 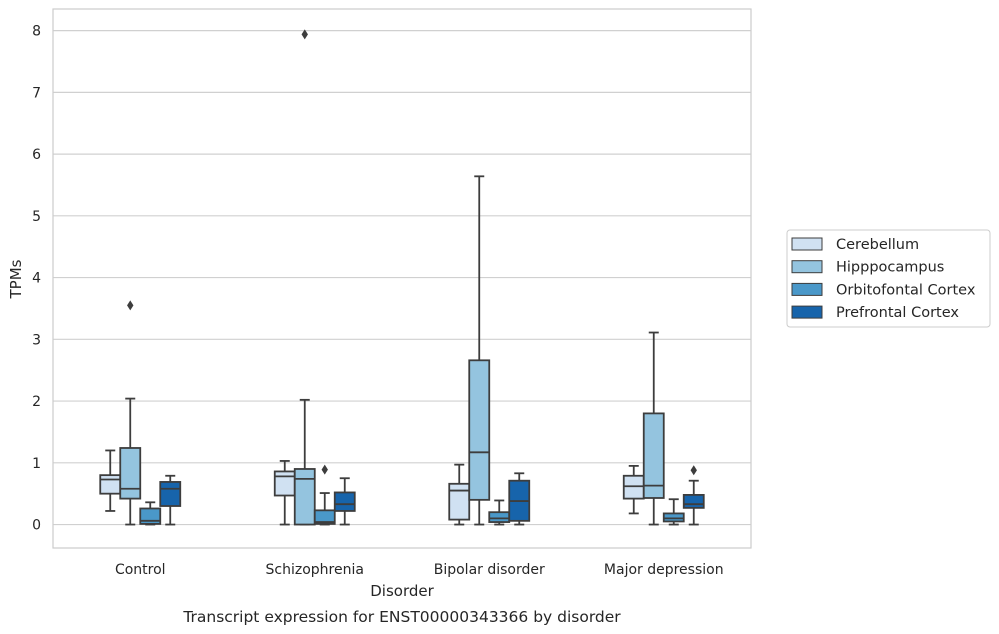 What do you see at coordinates (402, 591) in the screenshot?
I see `x-axis-label: Disorder` at bounding box center [402, 591].